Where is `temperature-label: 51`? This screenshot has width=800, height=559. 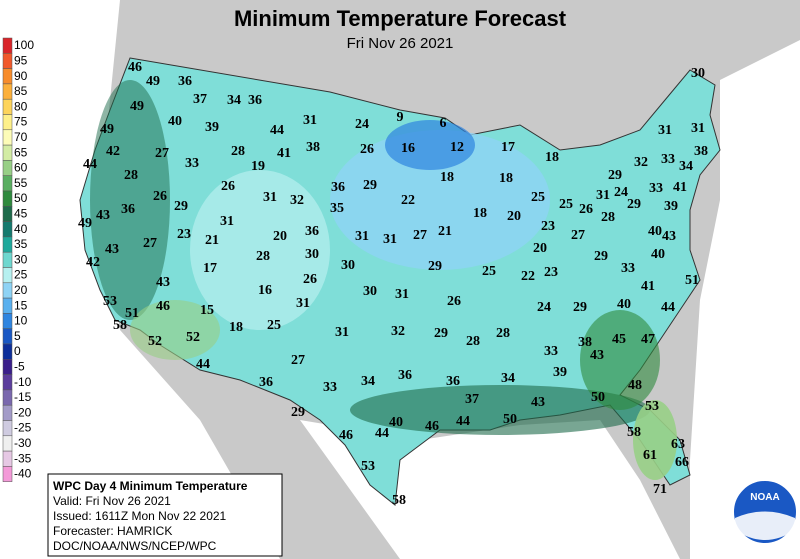 temperature-label: 51 is located at coordinates (132, 313).